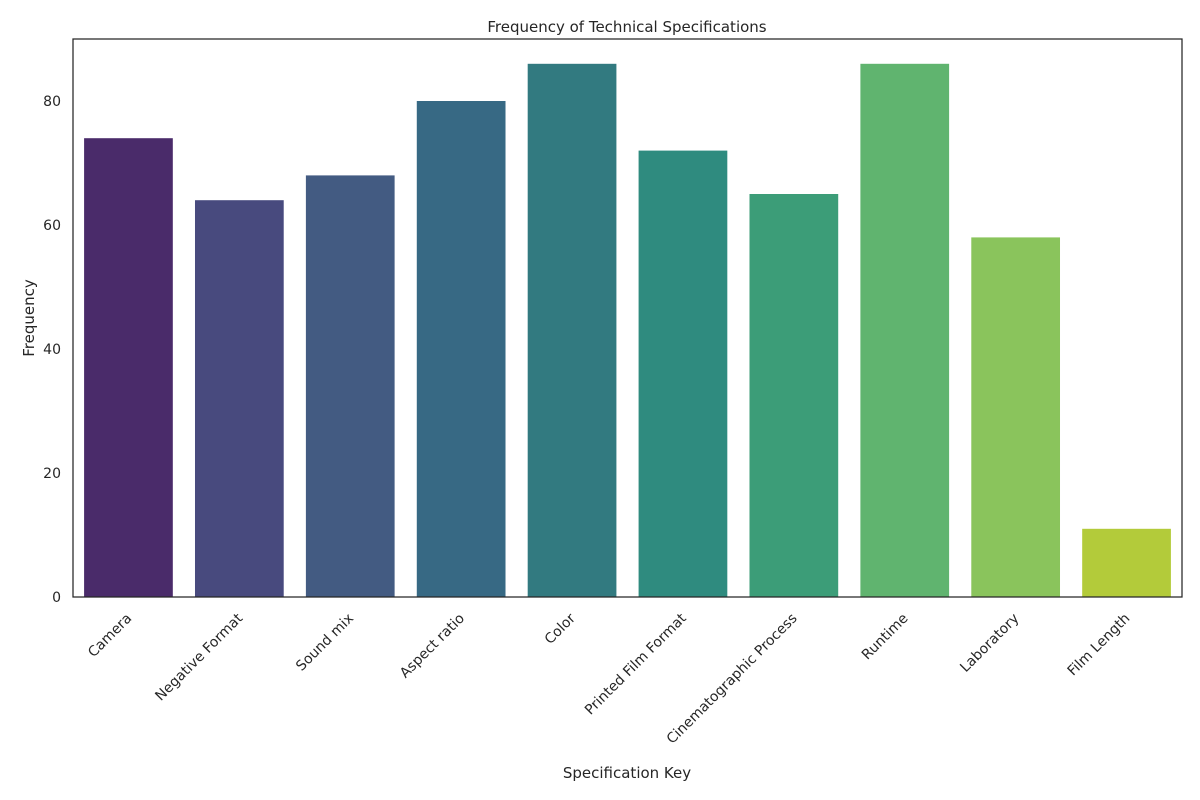  I want to click on bar-printed-film-format, so click(683, 373).